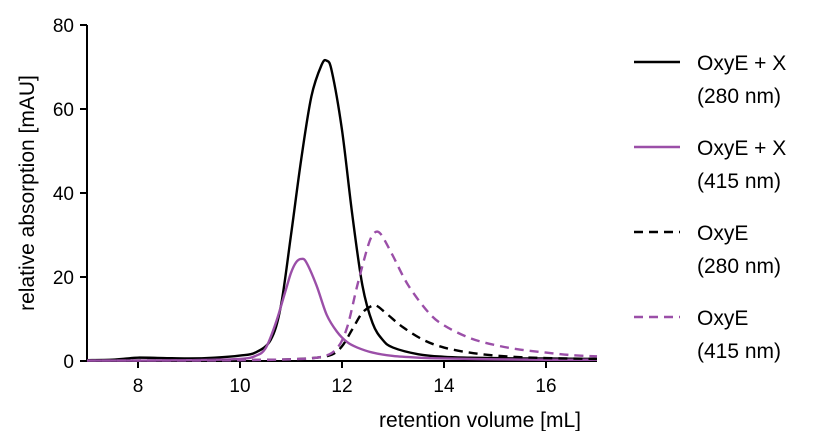  What do you see at coordinates (722, 233) in the screenshot?
I see `legend-label-3: OxyE` at bounding box center [722, 233].